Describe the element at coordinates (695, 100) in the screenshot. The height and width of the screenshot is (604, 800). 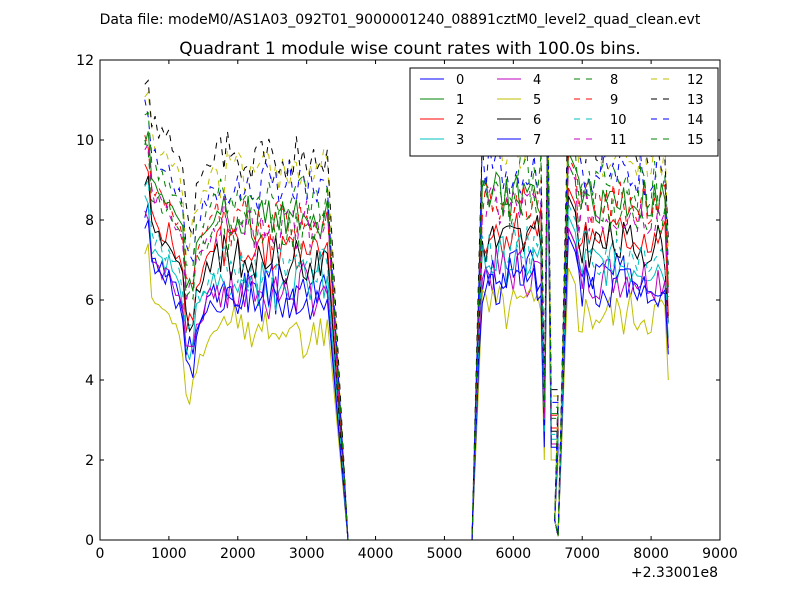
I see `legend-label-13: 13` at that location.